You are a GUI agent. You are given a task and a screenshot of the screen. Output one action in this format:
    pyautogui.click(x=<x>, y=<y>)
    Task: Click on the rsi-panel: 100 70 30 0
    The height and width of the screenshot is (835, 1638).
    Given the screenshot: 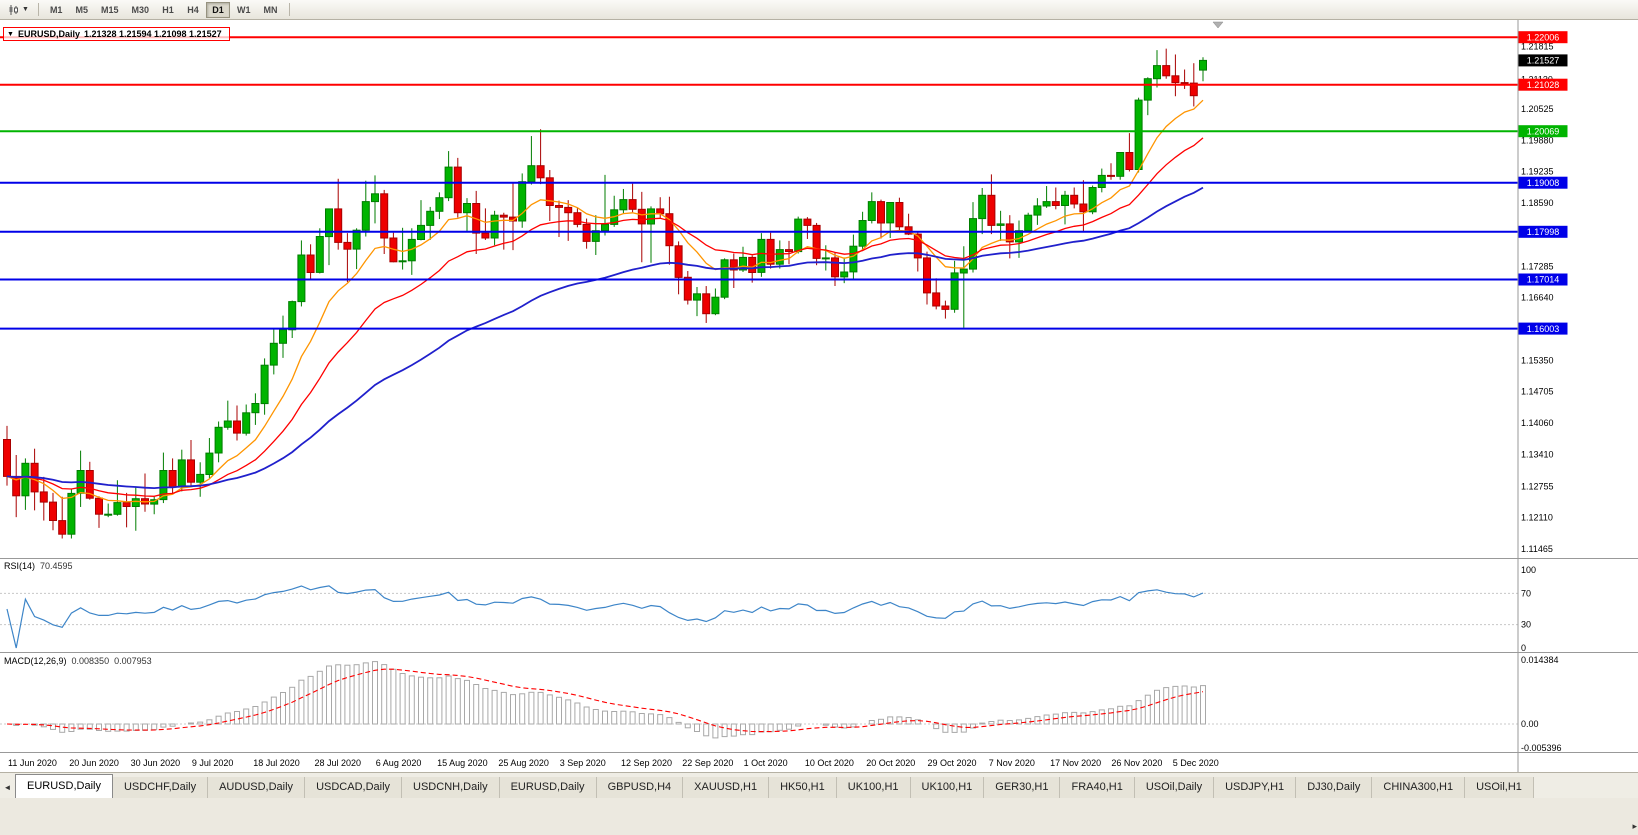 What is the action you would take?
    pyautogui.click(x=768, y=609)
    